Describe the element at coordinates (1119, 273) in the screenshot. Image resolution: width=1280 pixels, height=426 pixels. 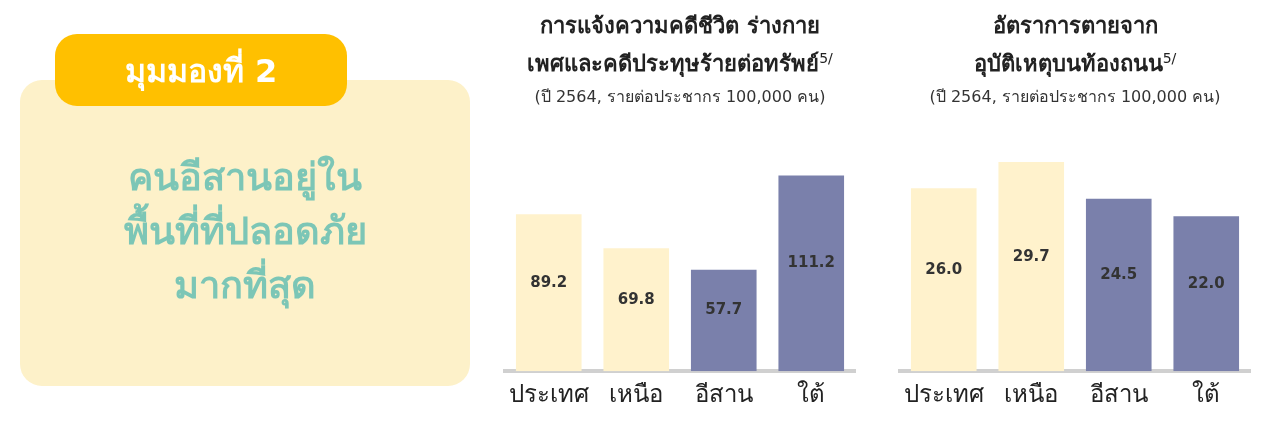
I see `data-label: 24.5` at that location.